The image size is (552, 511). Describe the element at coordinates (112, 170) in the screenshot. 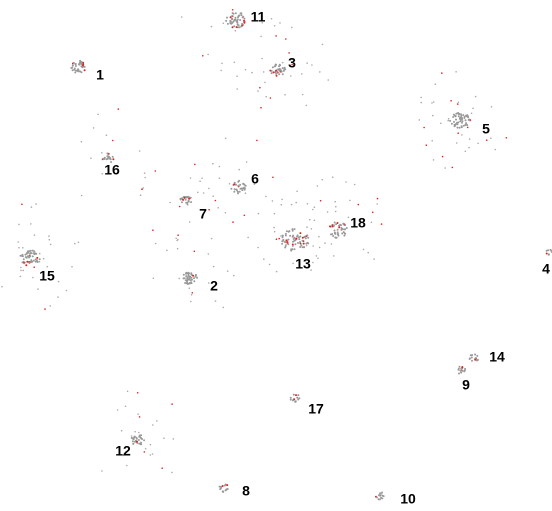

I see `cluster-label: 16` at that location.